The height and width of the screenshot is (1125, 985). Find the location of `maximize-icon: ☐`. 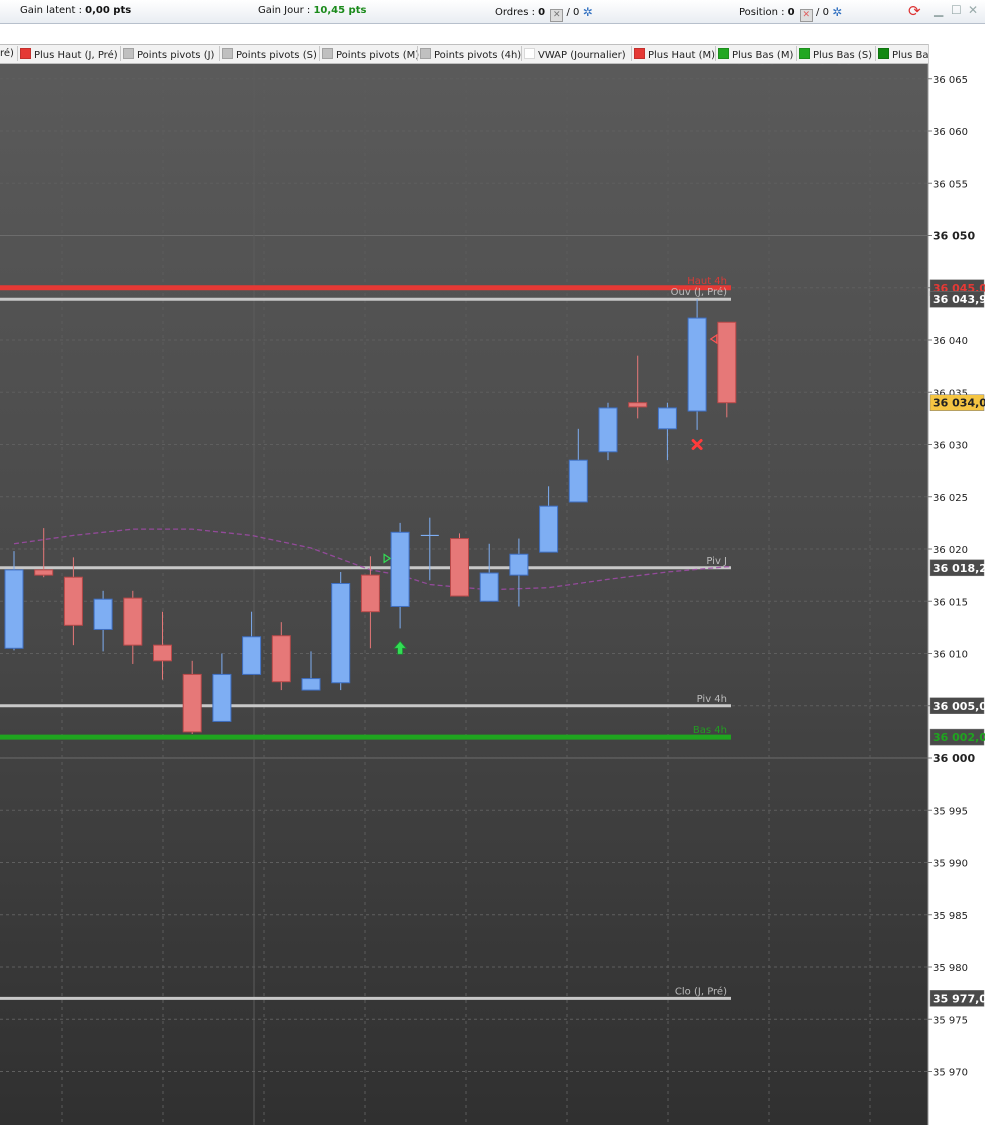

maximize-icon: ☐ is located at coordinates (956, 10).